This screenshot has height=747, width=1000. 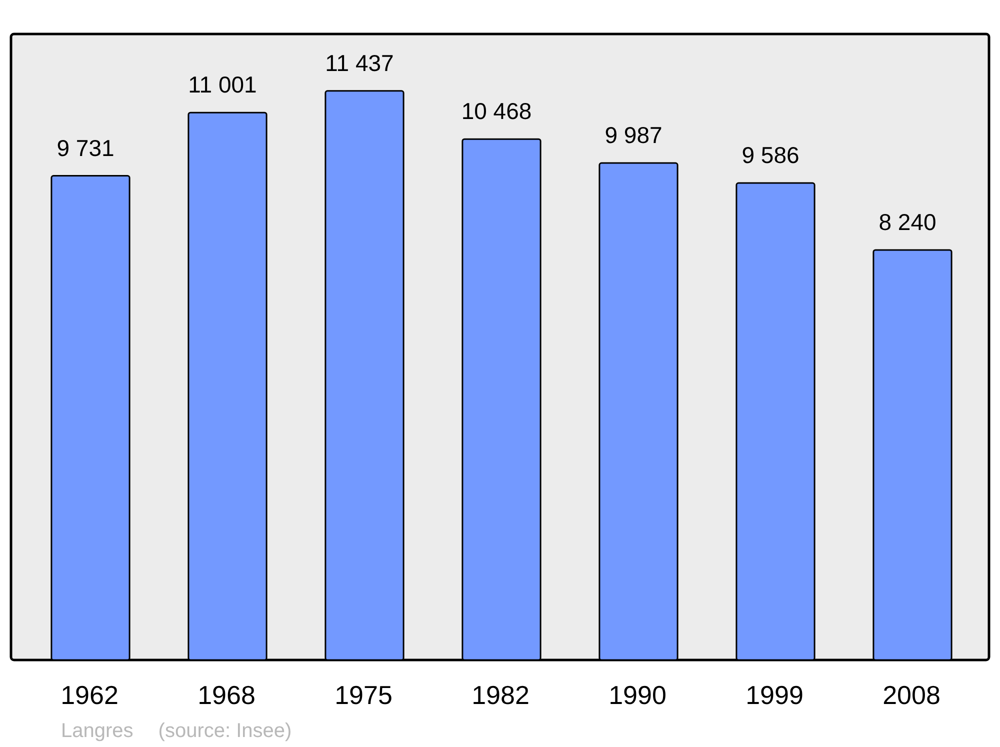 What do you see at coordinates (637, 695) in the screenshot?
I see `x-tick-label: 1990` at bounding box center [637, 695].